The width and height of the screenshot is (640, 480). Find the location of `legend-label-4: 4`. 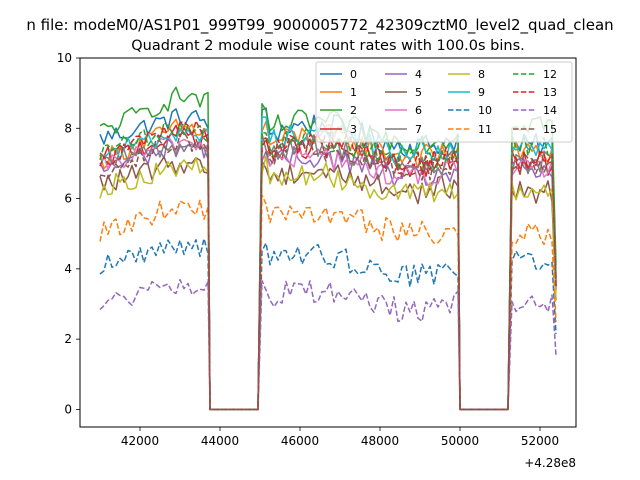

legend-label-4: 4 is located at coordinates (418, 74).